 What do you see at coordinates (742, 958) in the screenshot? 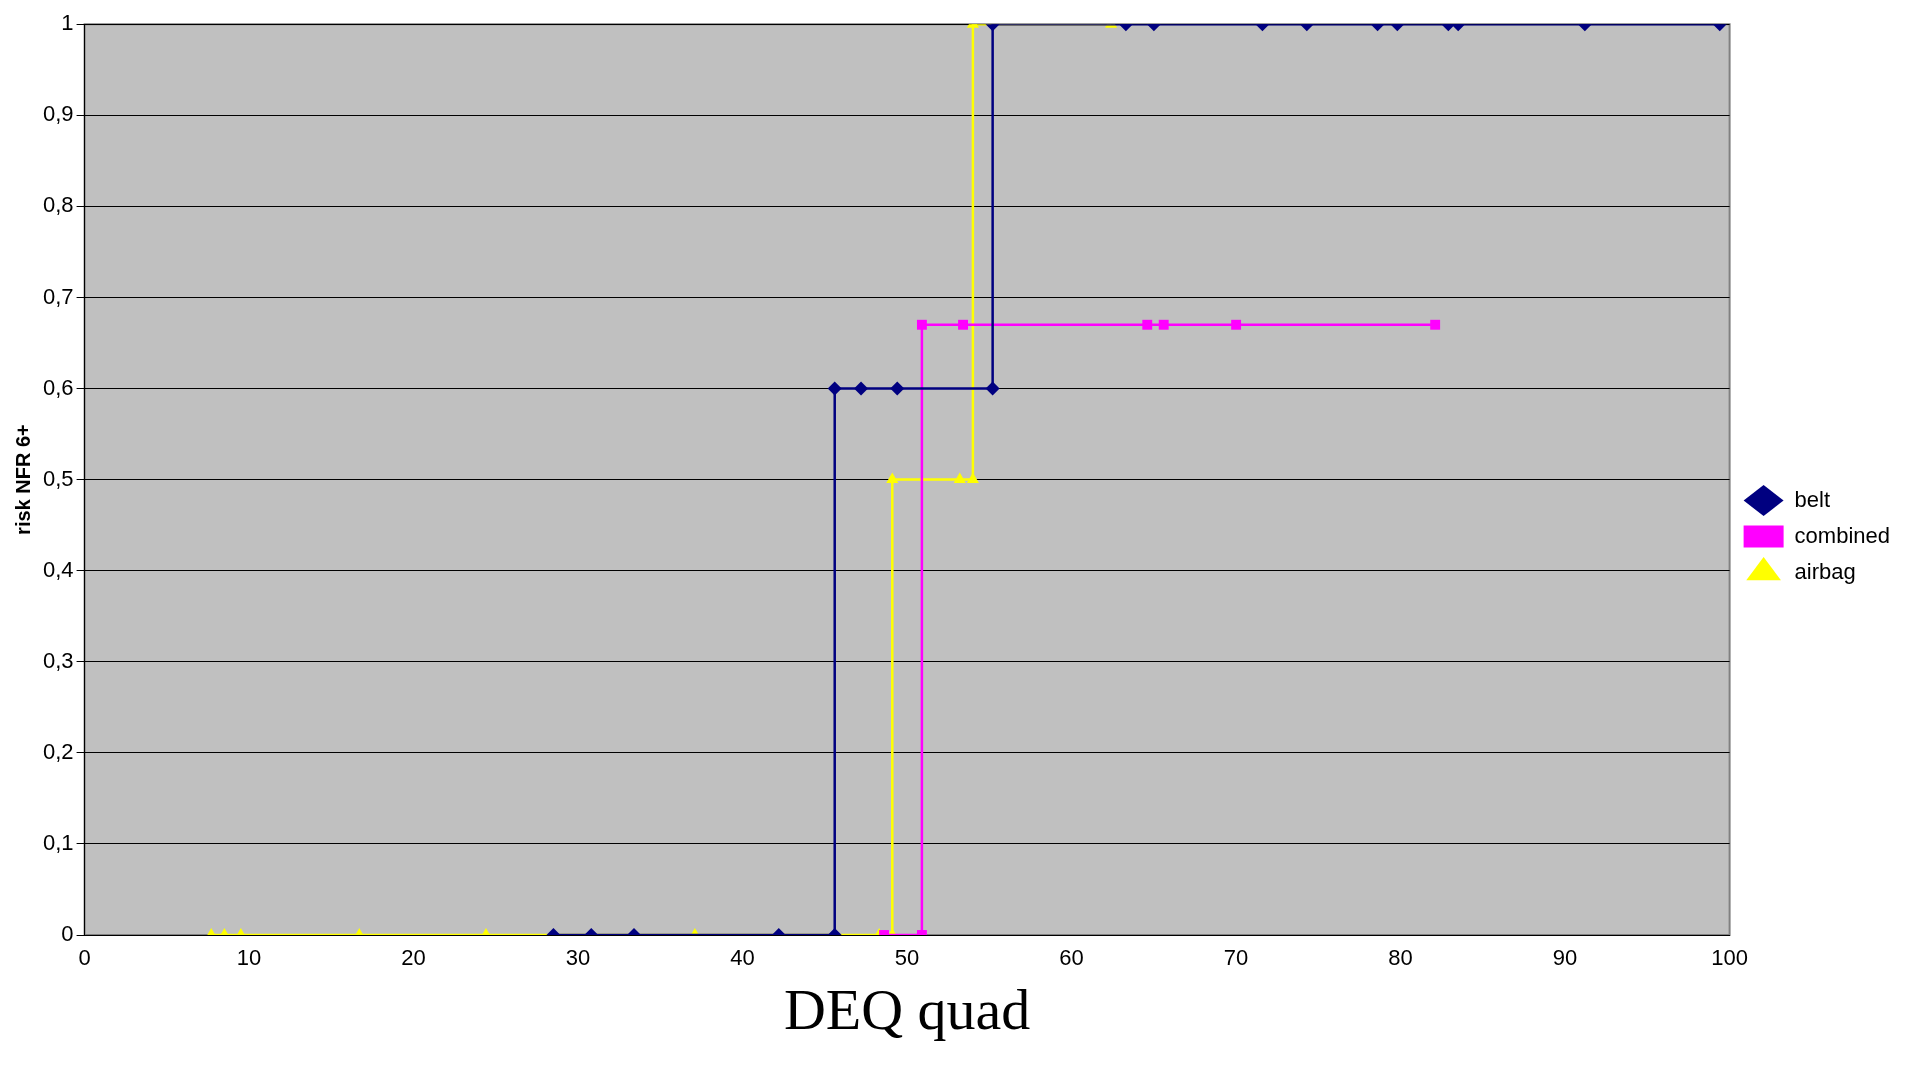
I see `x-tick-label: 40` at bounding box center [742, 958].